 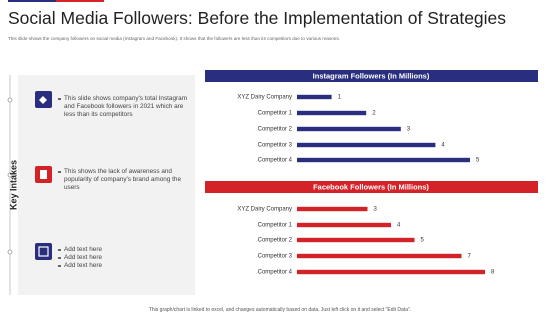 I want to click on icon, so click(x=43, y=251).